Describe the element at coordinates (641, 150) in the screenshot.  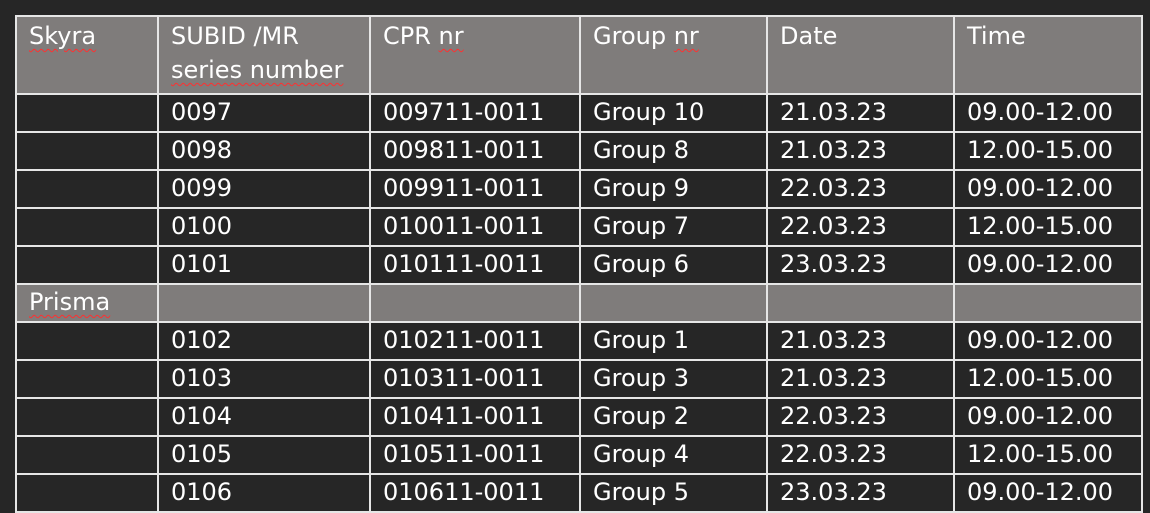
I see `group-value: Group 8` at that location.